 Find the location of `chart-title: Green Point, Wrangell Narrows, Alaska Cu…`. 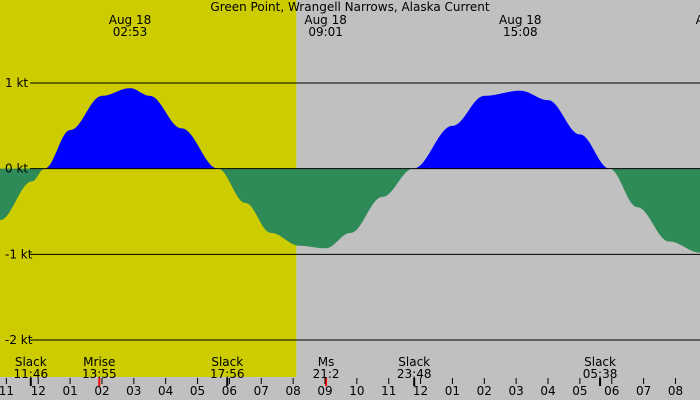

chart-title: Green Point, Wrangell Narrows, Alaska Cu… is located at coordinates (349, 7).